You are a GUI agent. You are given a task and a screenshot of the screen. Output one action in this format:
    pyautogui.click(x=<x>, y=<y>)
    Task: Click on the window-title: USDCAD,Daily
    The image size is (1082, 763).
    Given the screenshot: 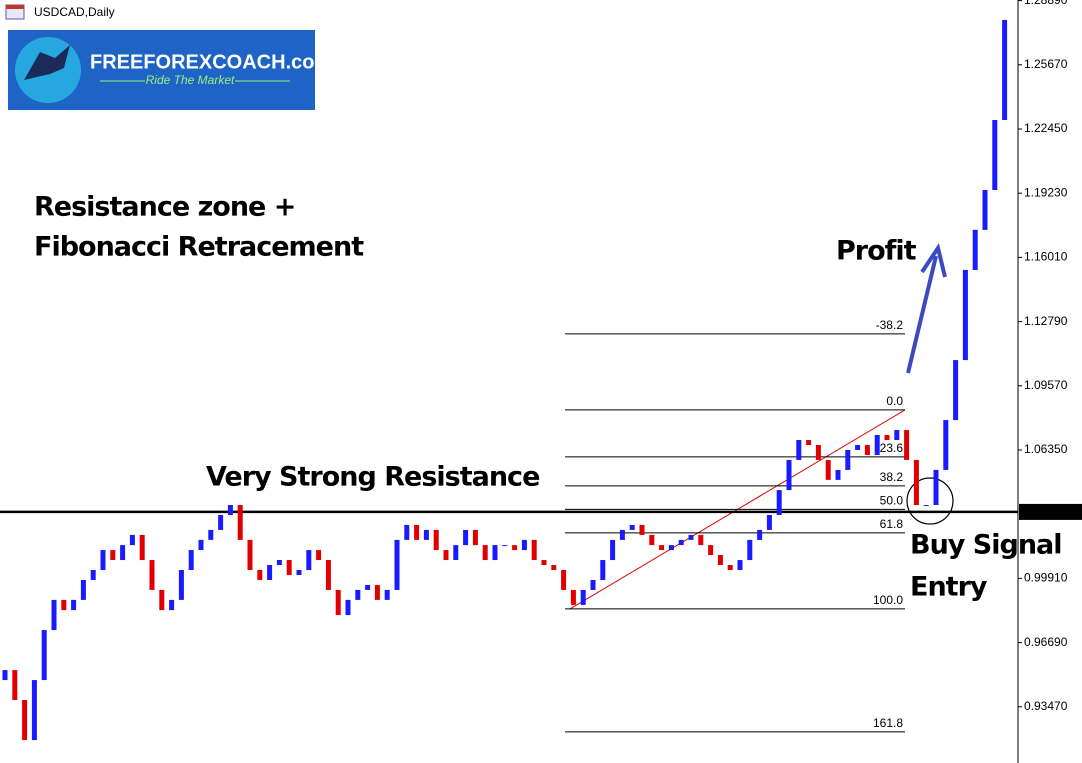 What is the action you would take?
    pyautogui.click(x=74, y=12)
    